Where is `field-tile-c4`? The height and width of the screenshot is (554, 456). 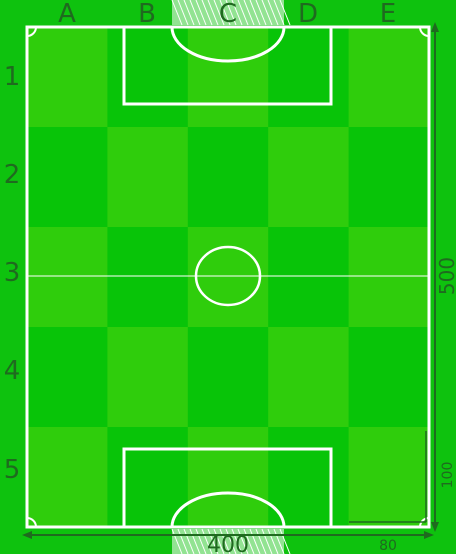 field-tile-c4 is located at coordinates (228, 377).